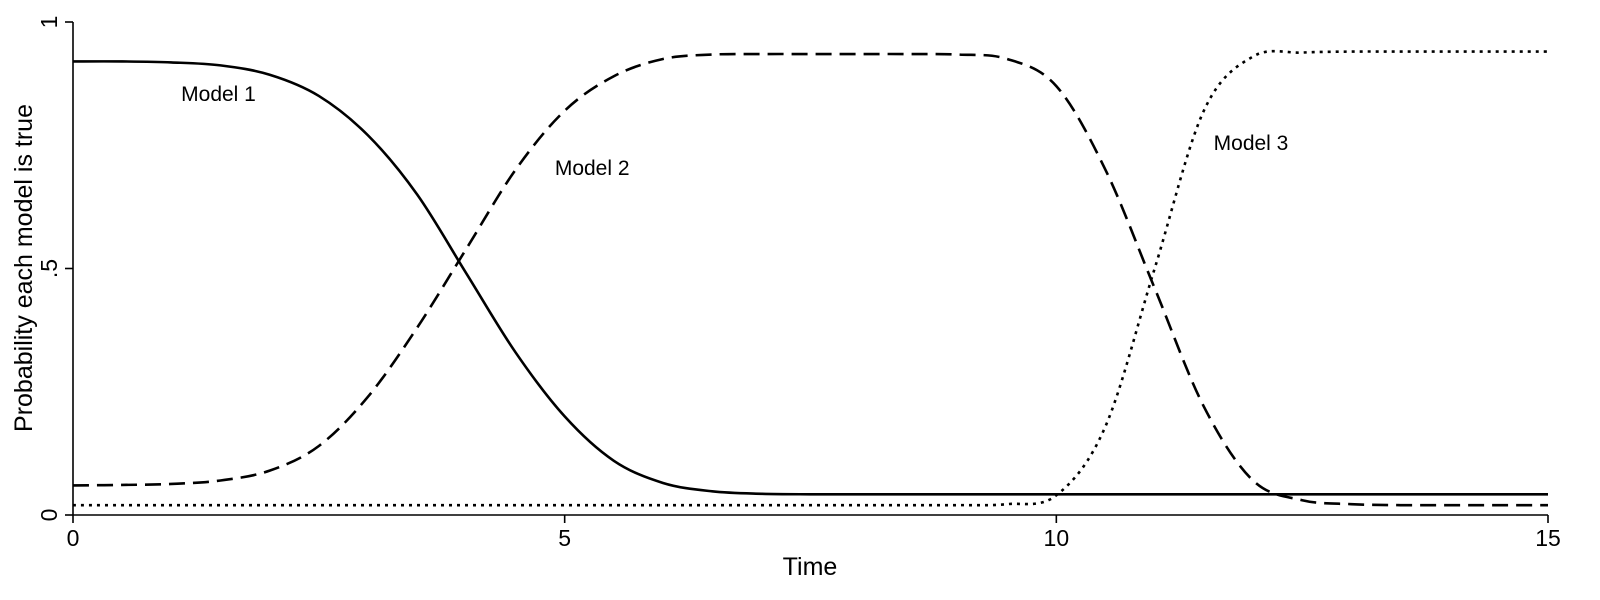  Describe the element at coordinates (810, 567) in the screenshot. I see `x-axis-title: Time` at that location.